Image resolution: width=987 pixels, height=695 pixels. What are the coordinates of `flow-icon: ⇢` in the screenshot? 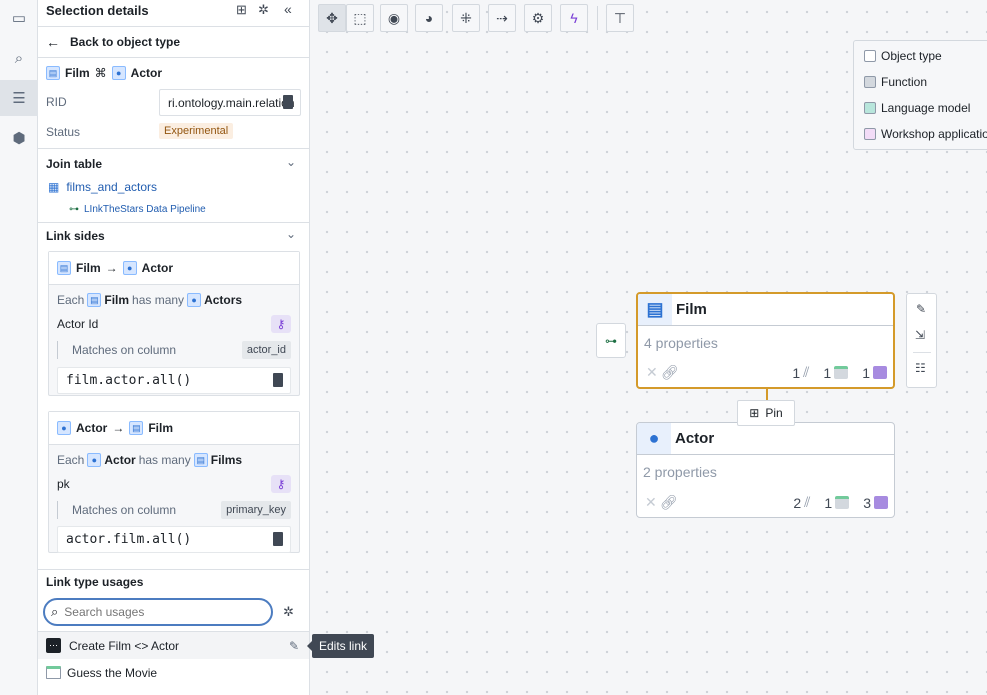 It's located at (502, 17).